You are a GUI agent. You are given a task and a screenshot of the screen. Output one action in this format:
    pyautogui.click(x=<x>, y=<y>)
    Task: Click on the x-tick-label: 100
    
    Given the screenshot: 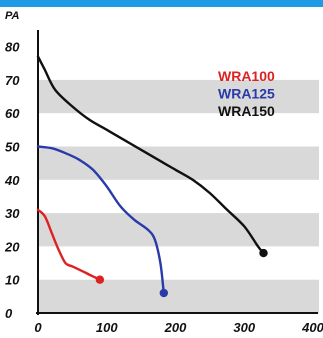 What is the action you would take?
    pyautogui.click(x=107, y=327)
    